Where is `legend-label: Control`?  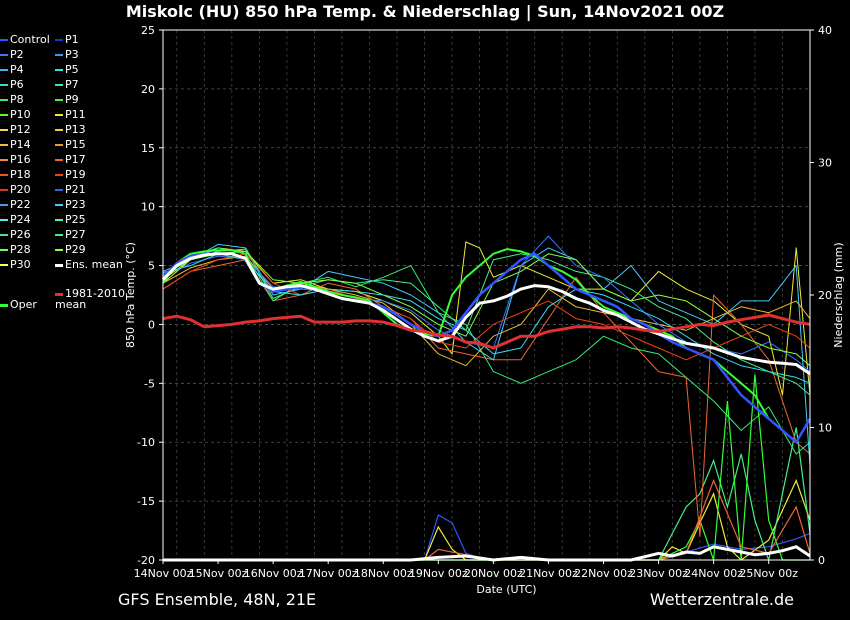
legend-label: Control is located at coordinates (30, 39).